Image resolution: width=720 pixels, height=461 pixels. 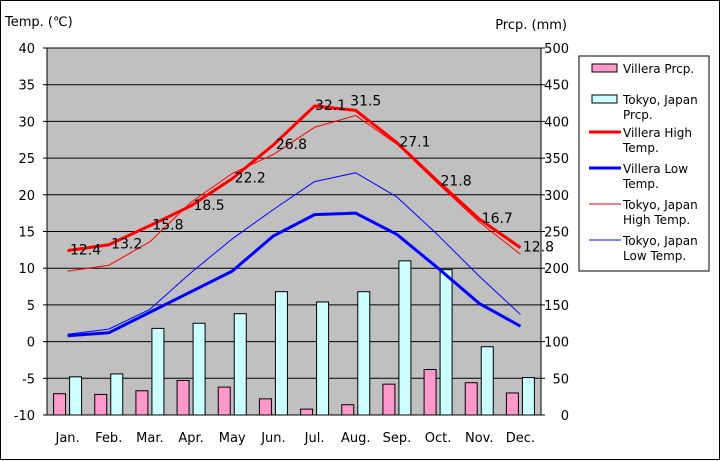 What do you see at coordinates (356, 438) in the screenshot?
I see `x-category-label: Aug.` at bounding box center [356, 438].